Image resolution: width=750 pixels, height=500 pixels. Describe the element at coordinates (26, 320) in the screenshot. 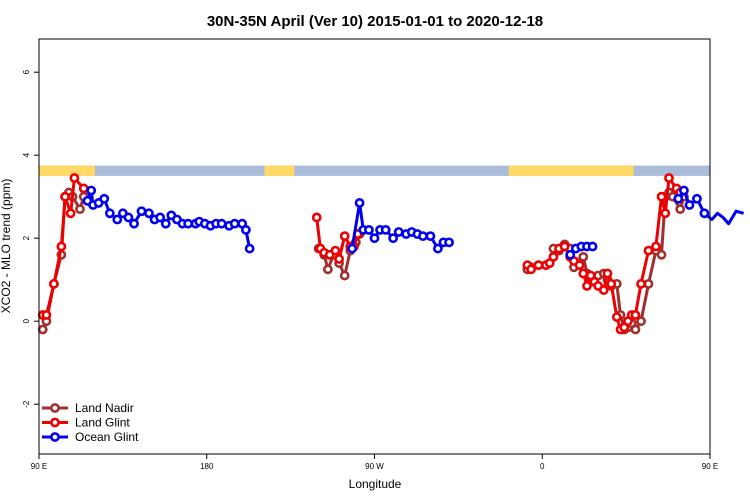

I see `y-tick-label-1: 0` at that location.